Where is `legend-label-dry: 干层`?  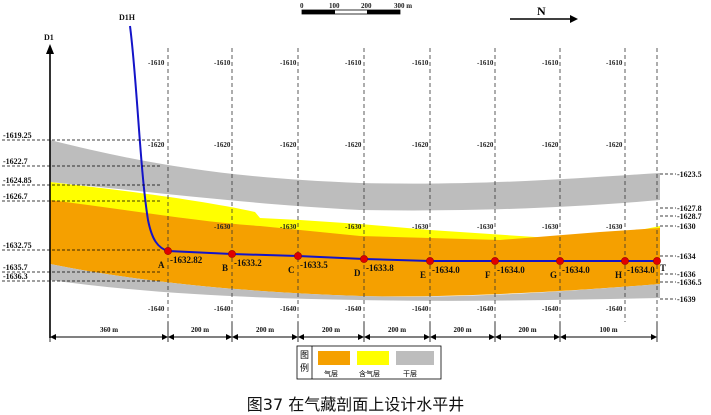
legend-label-dry: 干层 is located at coordinates (410, 374).